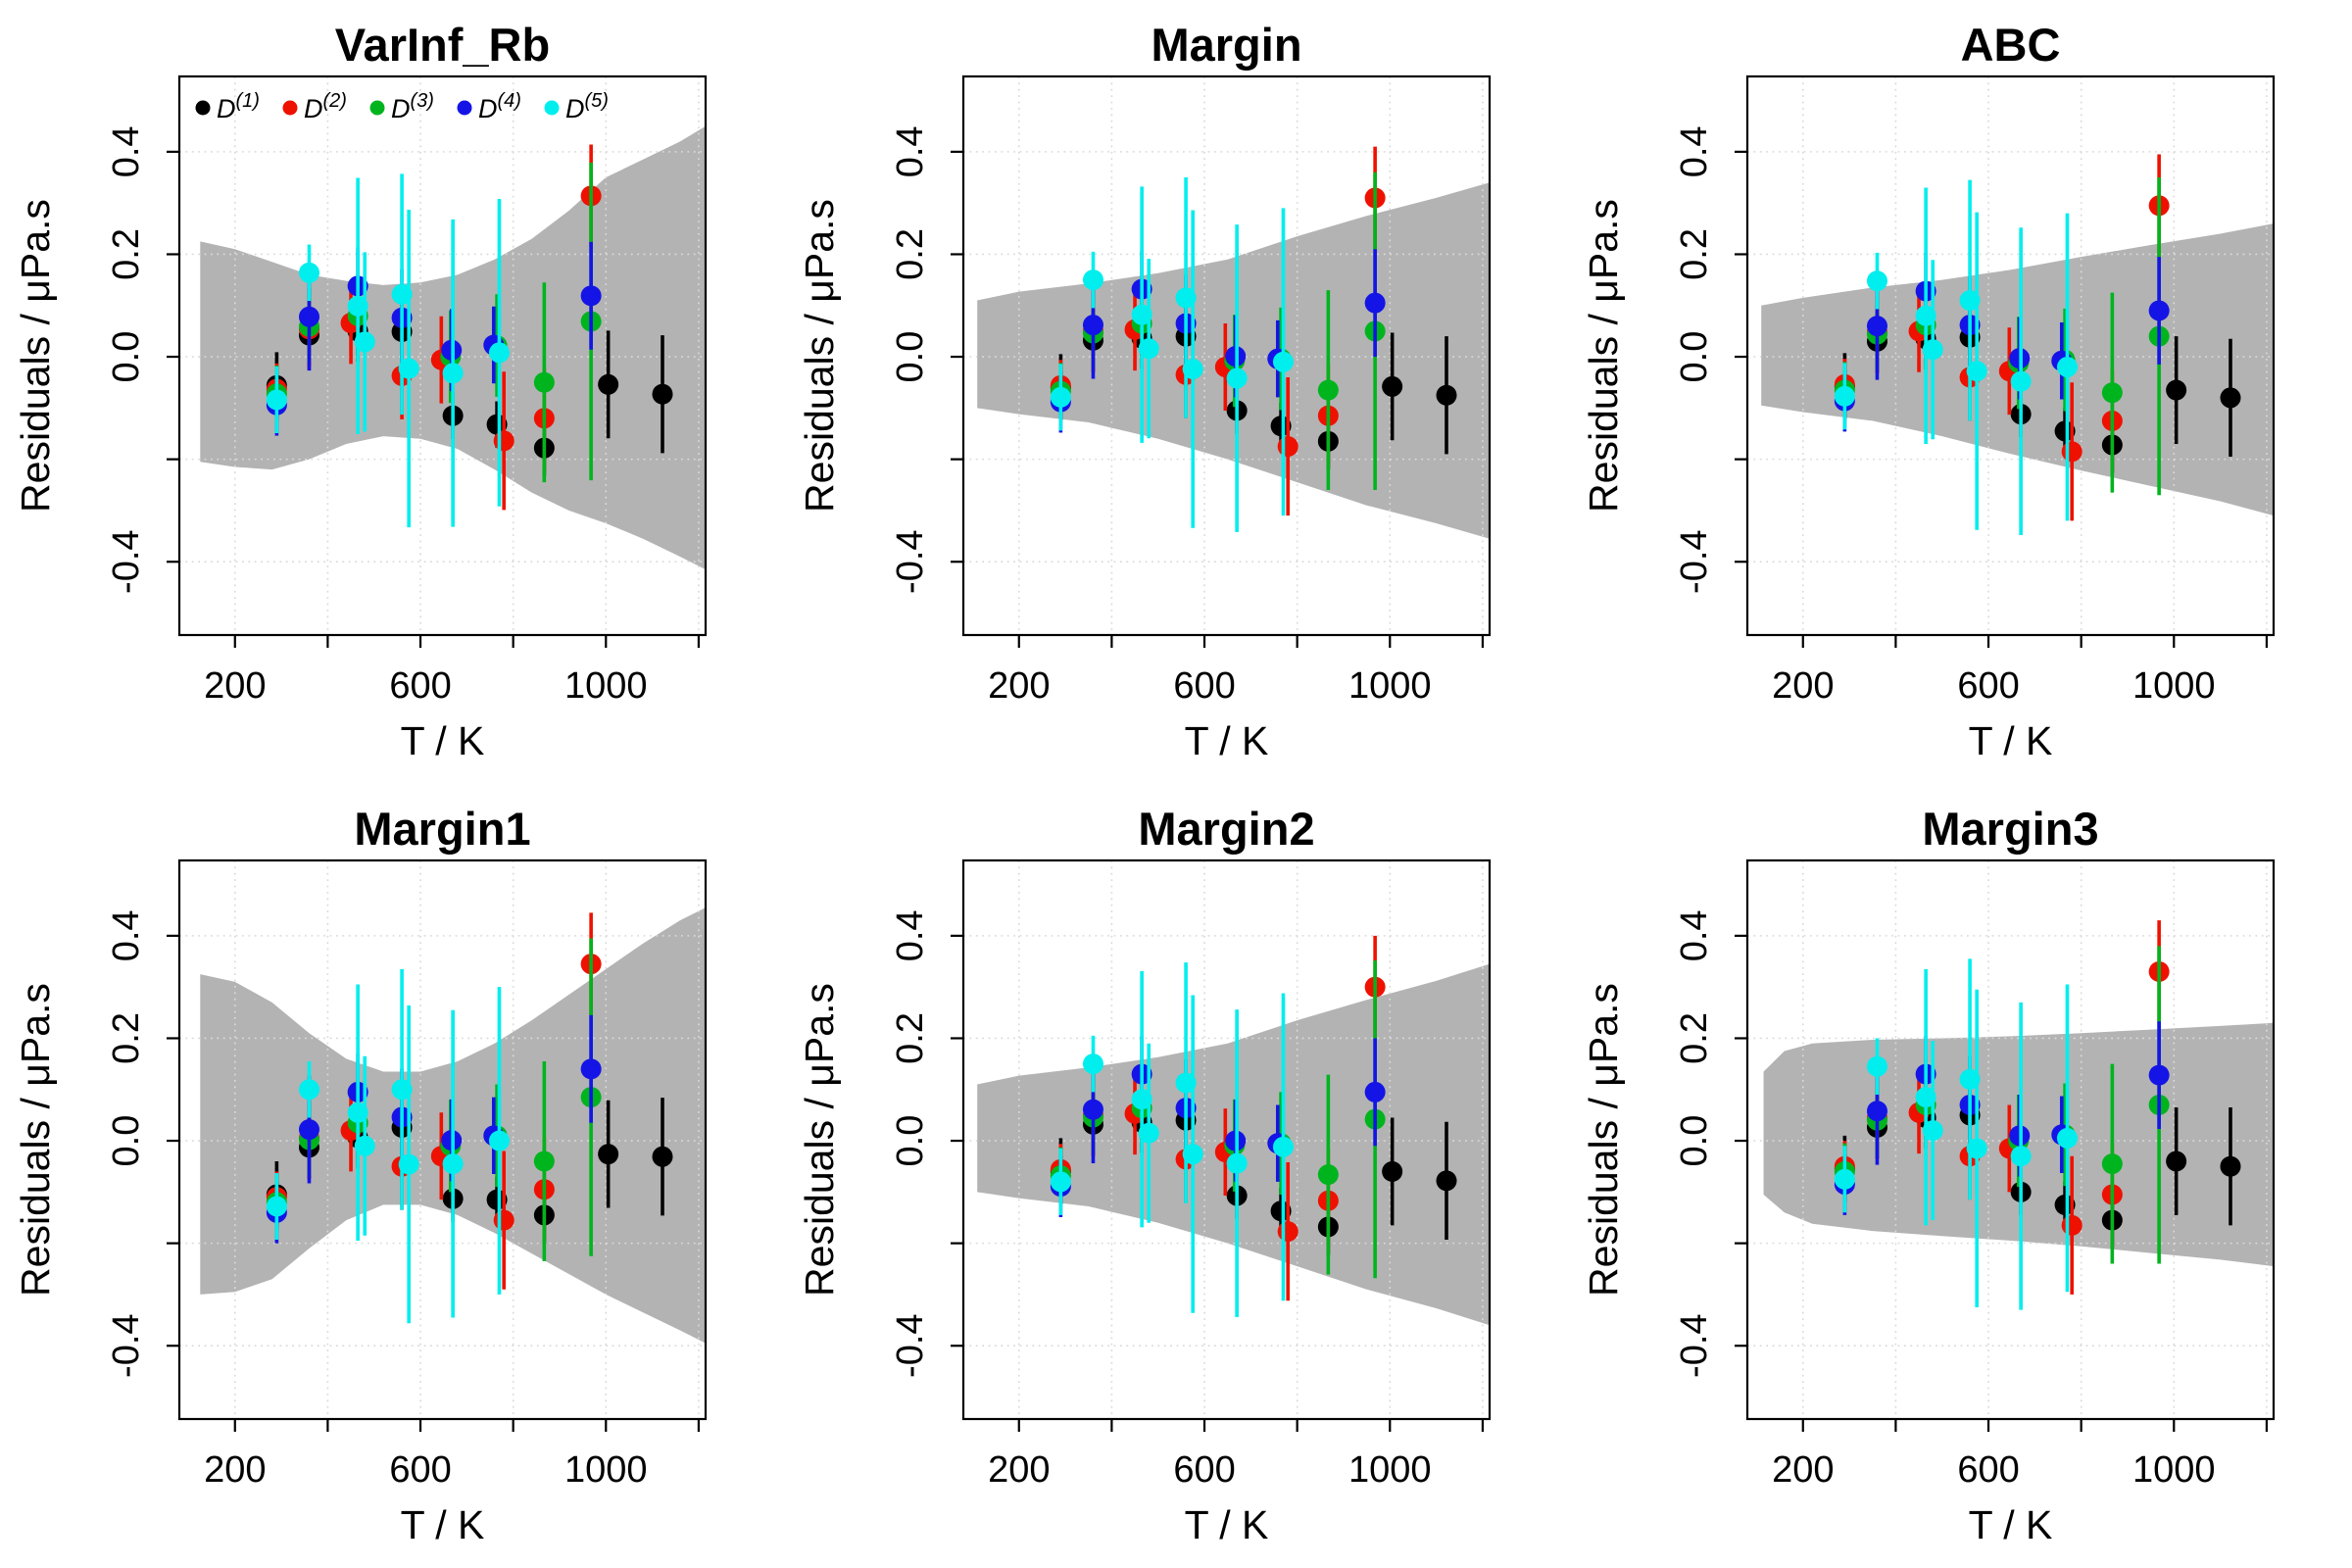 This screenshot has width=2352, height=1568. What do you see at coordinates (587, 106) in the screenshot?
I see `legend-label: D(5)` at bounding box center [587, 106].